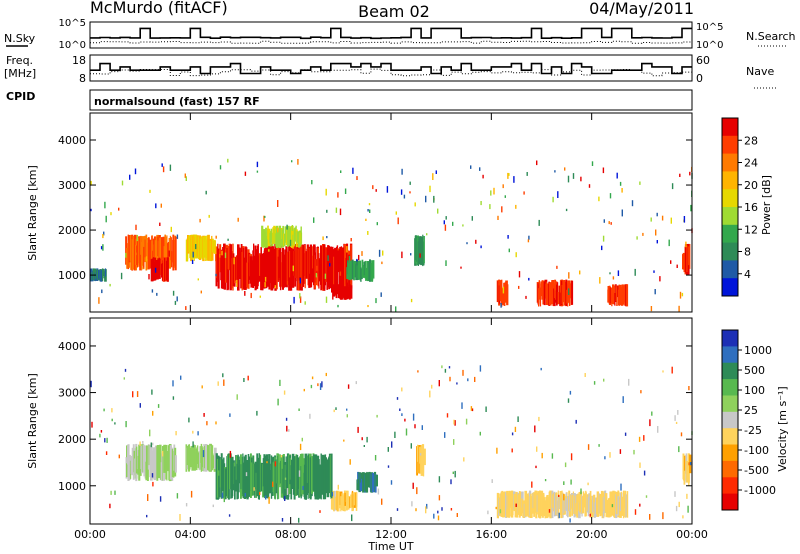 The height and width of the screenshot is (554, 800). I want to click on xlabel: Time UT, so click(390, 546).